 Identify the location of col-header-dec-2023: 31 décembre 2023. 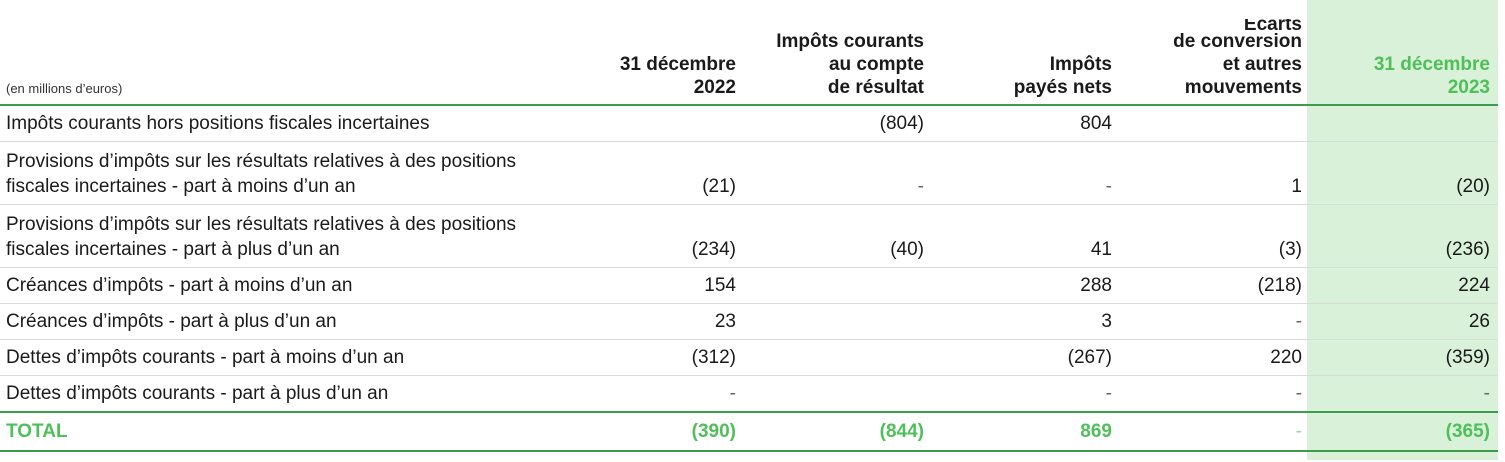
(1402, 53).